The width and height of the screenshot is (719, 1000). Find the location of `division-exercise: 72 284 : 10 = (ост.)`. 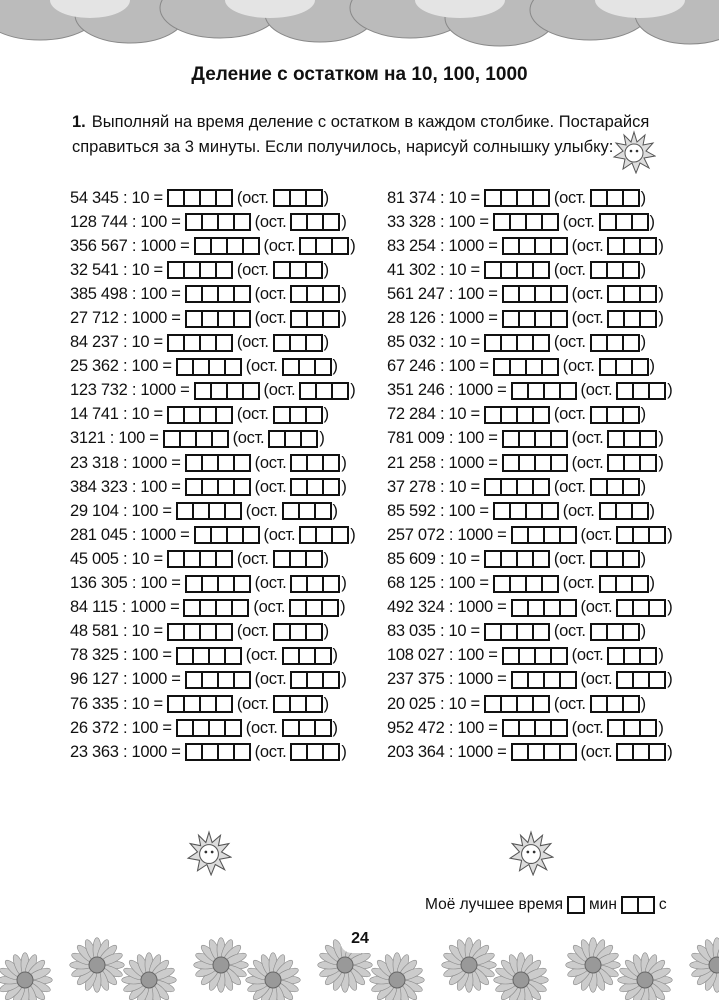

division-exercise: 72 284 : 10 = (ост.) is located at coordinates (529, 415).